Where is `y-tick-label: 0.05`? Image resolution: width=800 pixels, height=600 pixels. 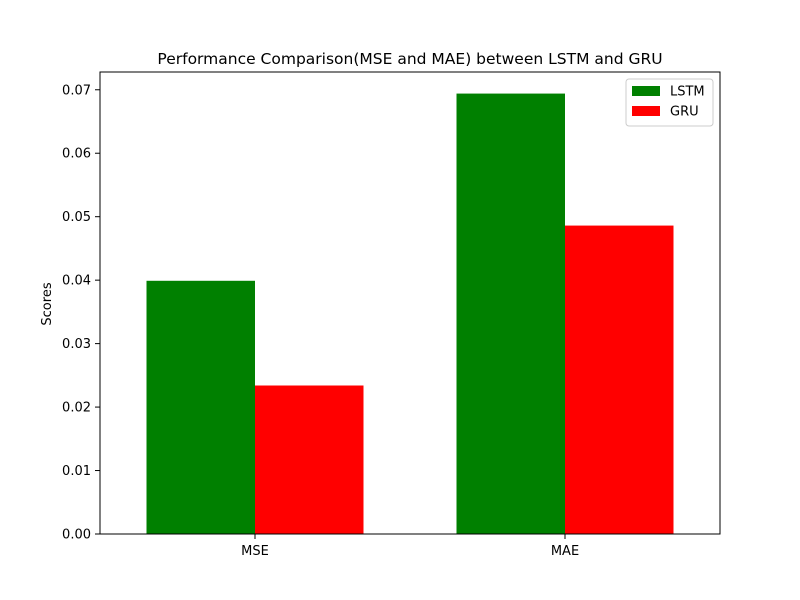
y-tick-label: 0.05 is located at coordinates (76, 217).